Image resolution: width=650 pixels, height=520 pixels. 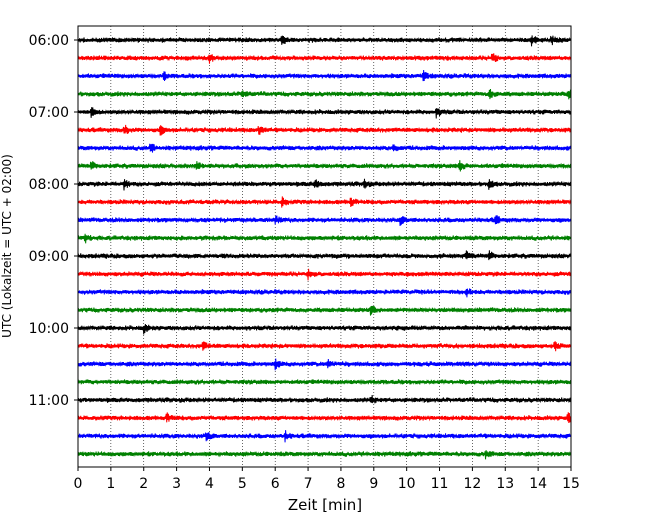 I want to click on x-axis-label: Zeit [min], so click(x=325, y=505).